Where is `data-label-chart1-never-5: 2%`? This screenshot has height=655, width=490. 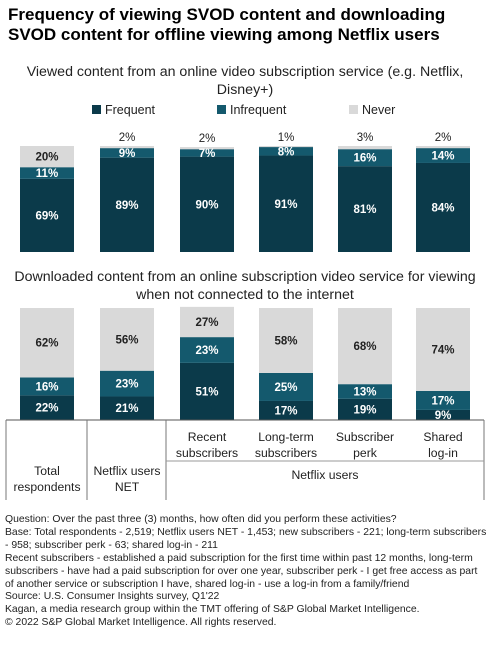
data-label-chart1-never-5: 2% is located at coordinates (443, 138).